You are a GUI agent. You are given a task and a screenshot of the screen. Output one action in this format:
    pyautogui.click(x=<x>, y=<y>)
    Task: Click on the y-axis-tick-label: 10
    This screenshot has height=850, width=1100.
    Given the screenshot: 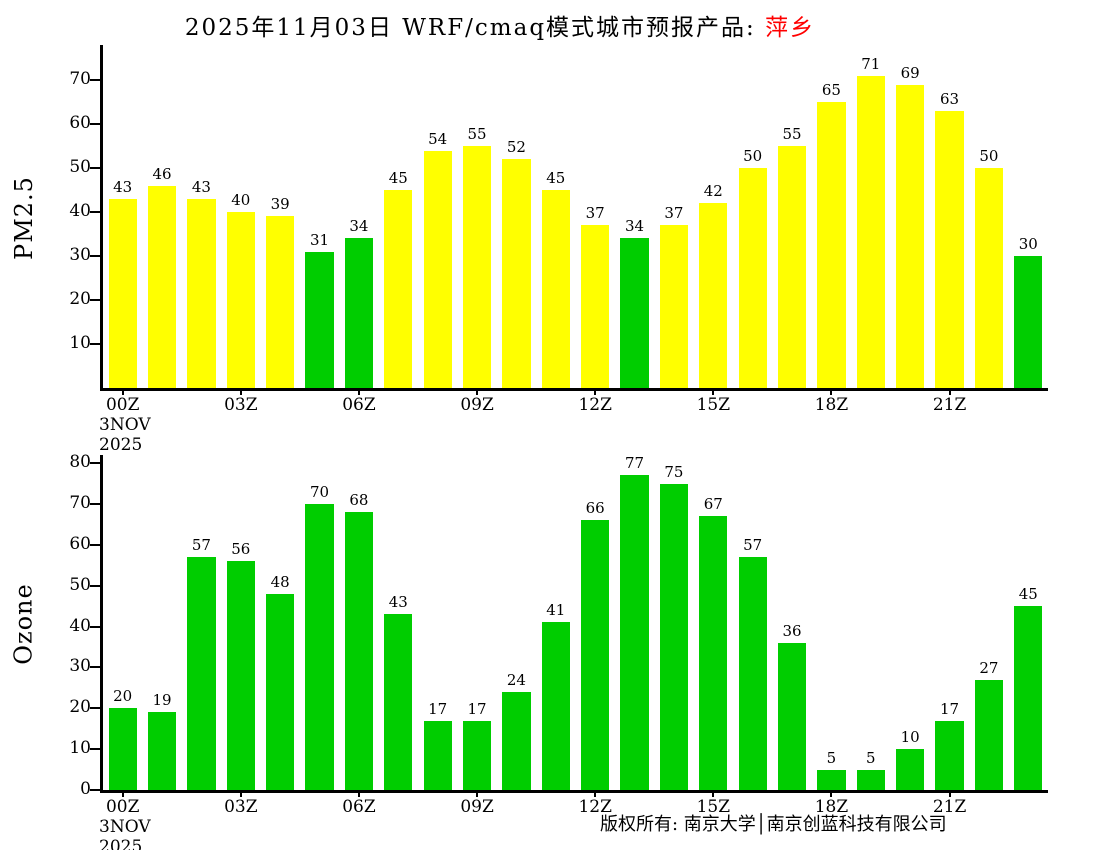 What is the action you would take?
    pyautogui.click(x=80, y=748)
    